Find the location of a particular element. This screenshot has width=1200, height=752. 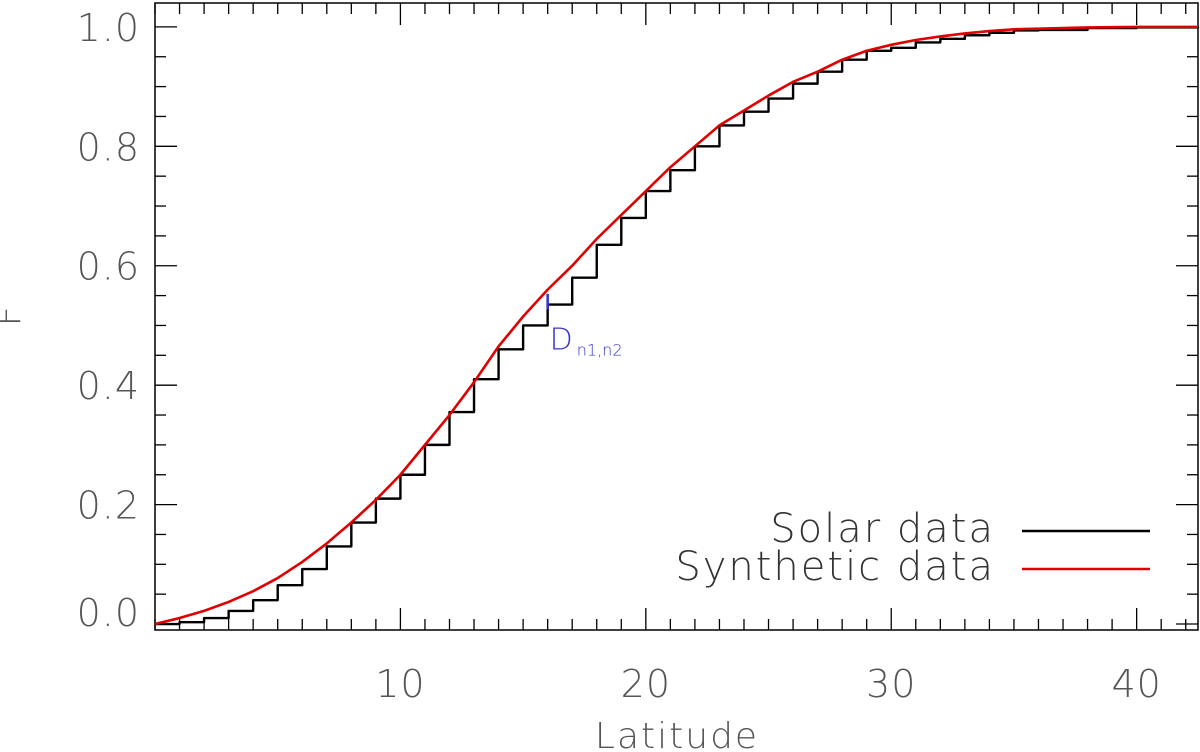

y-tick-label: 0.2 is located at coordinates (108, 506).